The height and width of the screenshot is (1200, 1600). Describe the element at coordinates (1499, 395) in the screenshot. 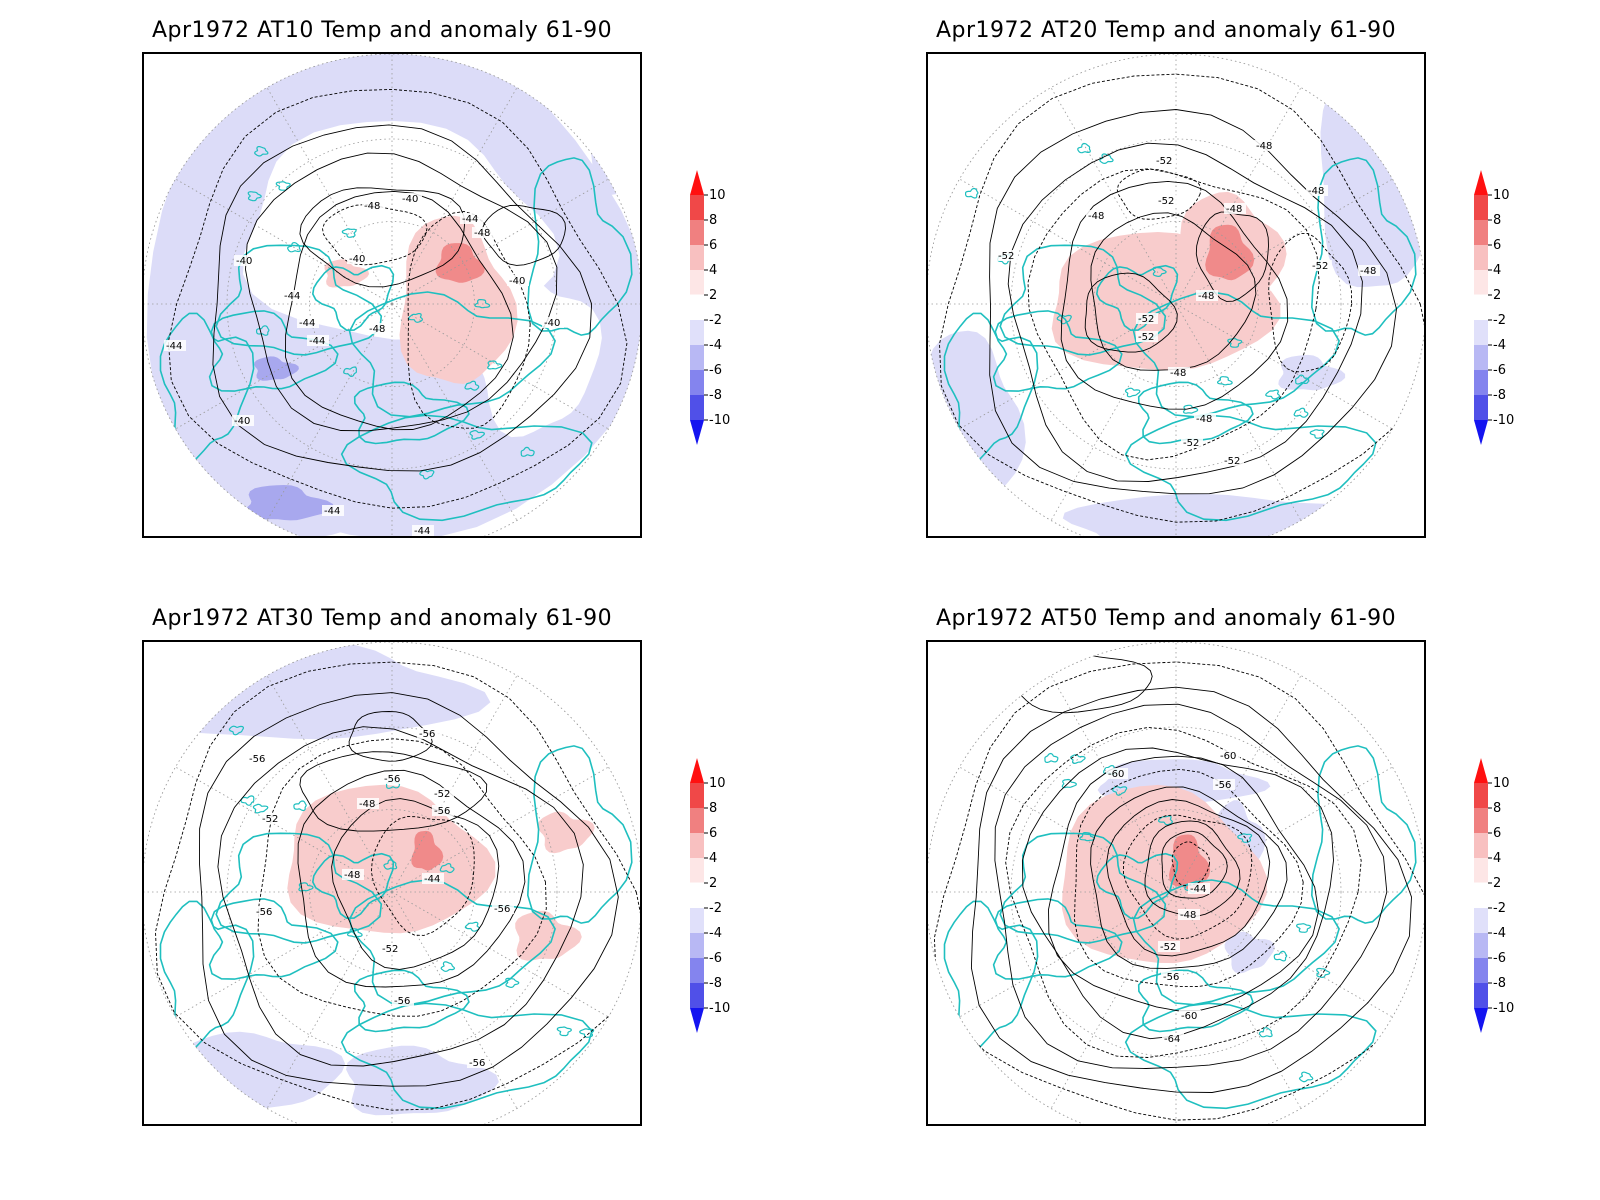

I see `colorbar-label: -8` at that location.